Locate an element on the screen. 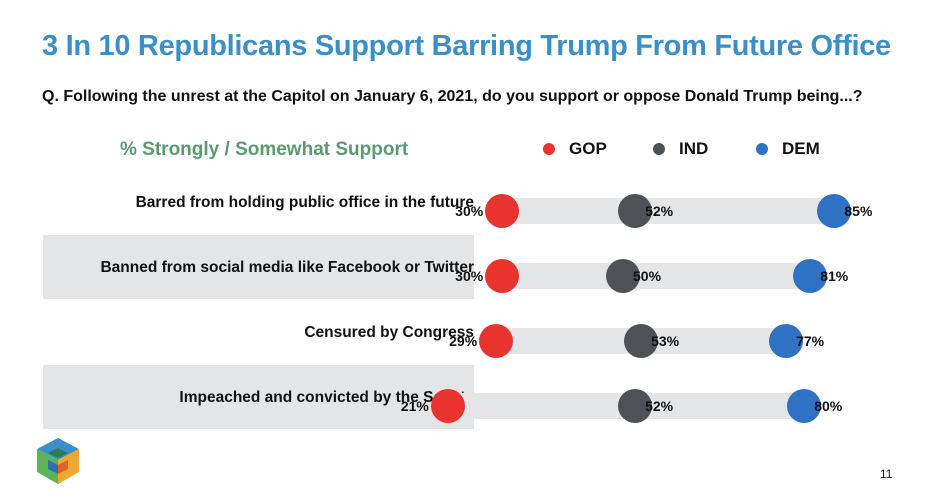 This screenshot has height=495, width=936. value-label-ind: 50% is located at coordinates (647, 276).